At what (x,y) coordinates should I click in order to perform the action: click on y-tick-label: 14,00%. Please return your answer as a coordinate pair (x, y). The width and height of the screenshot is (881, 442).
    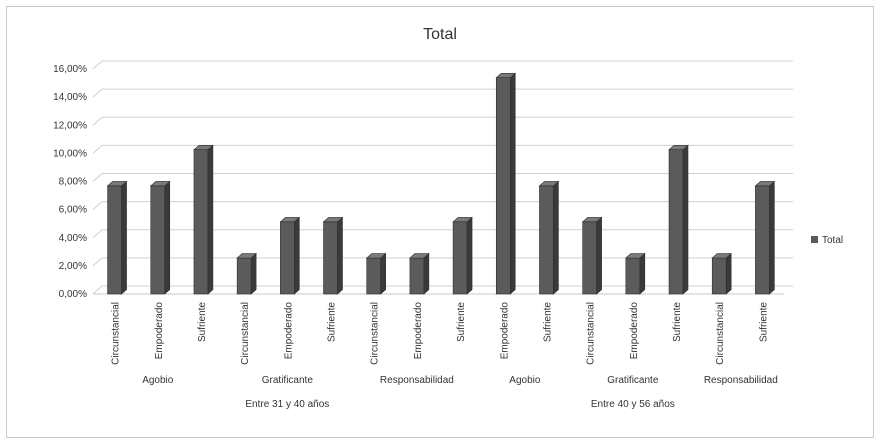
    Looking at the image, I should click on (70, 97).